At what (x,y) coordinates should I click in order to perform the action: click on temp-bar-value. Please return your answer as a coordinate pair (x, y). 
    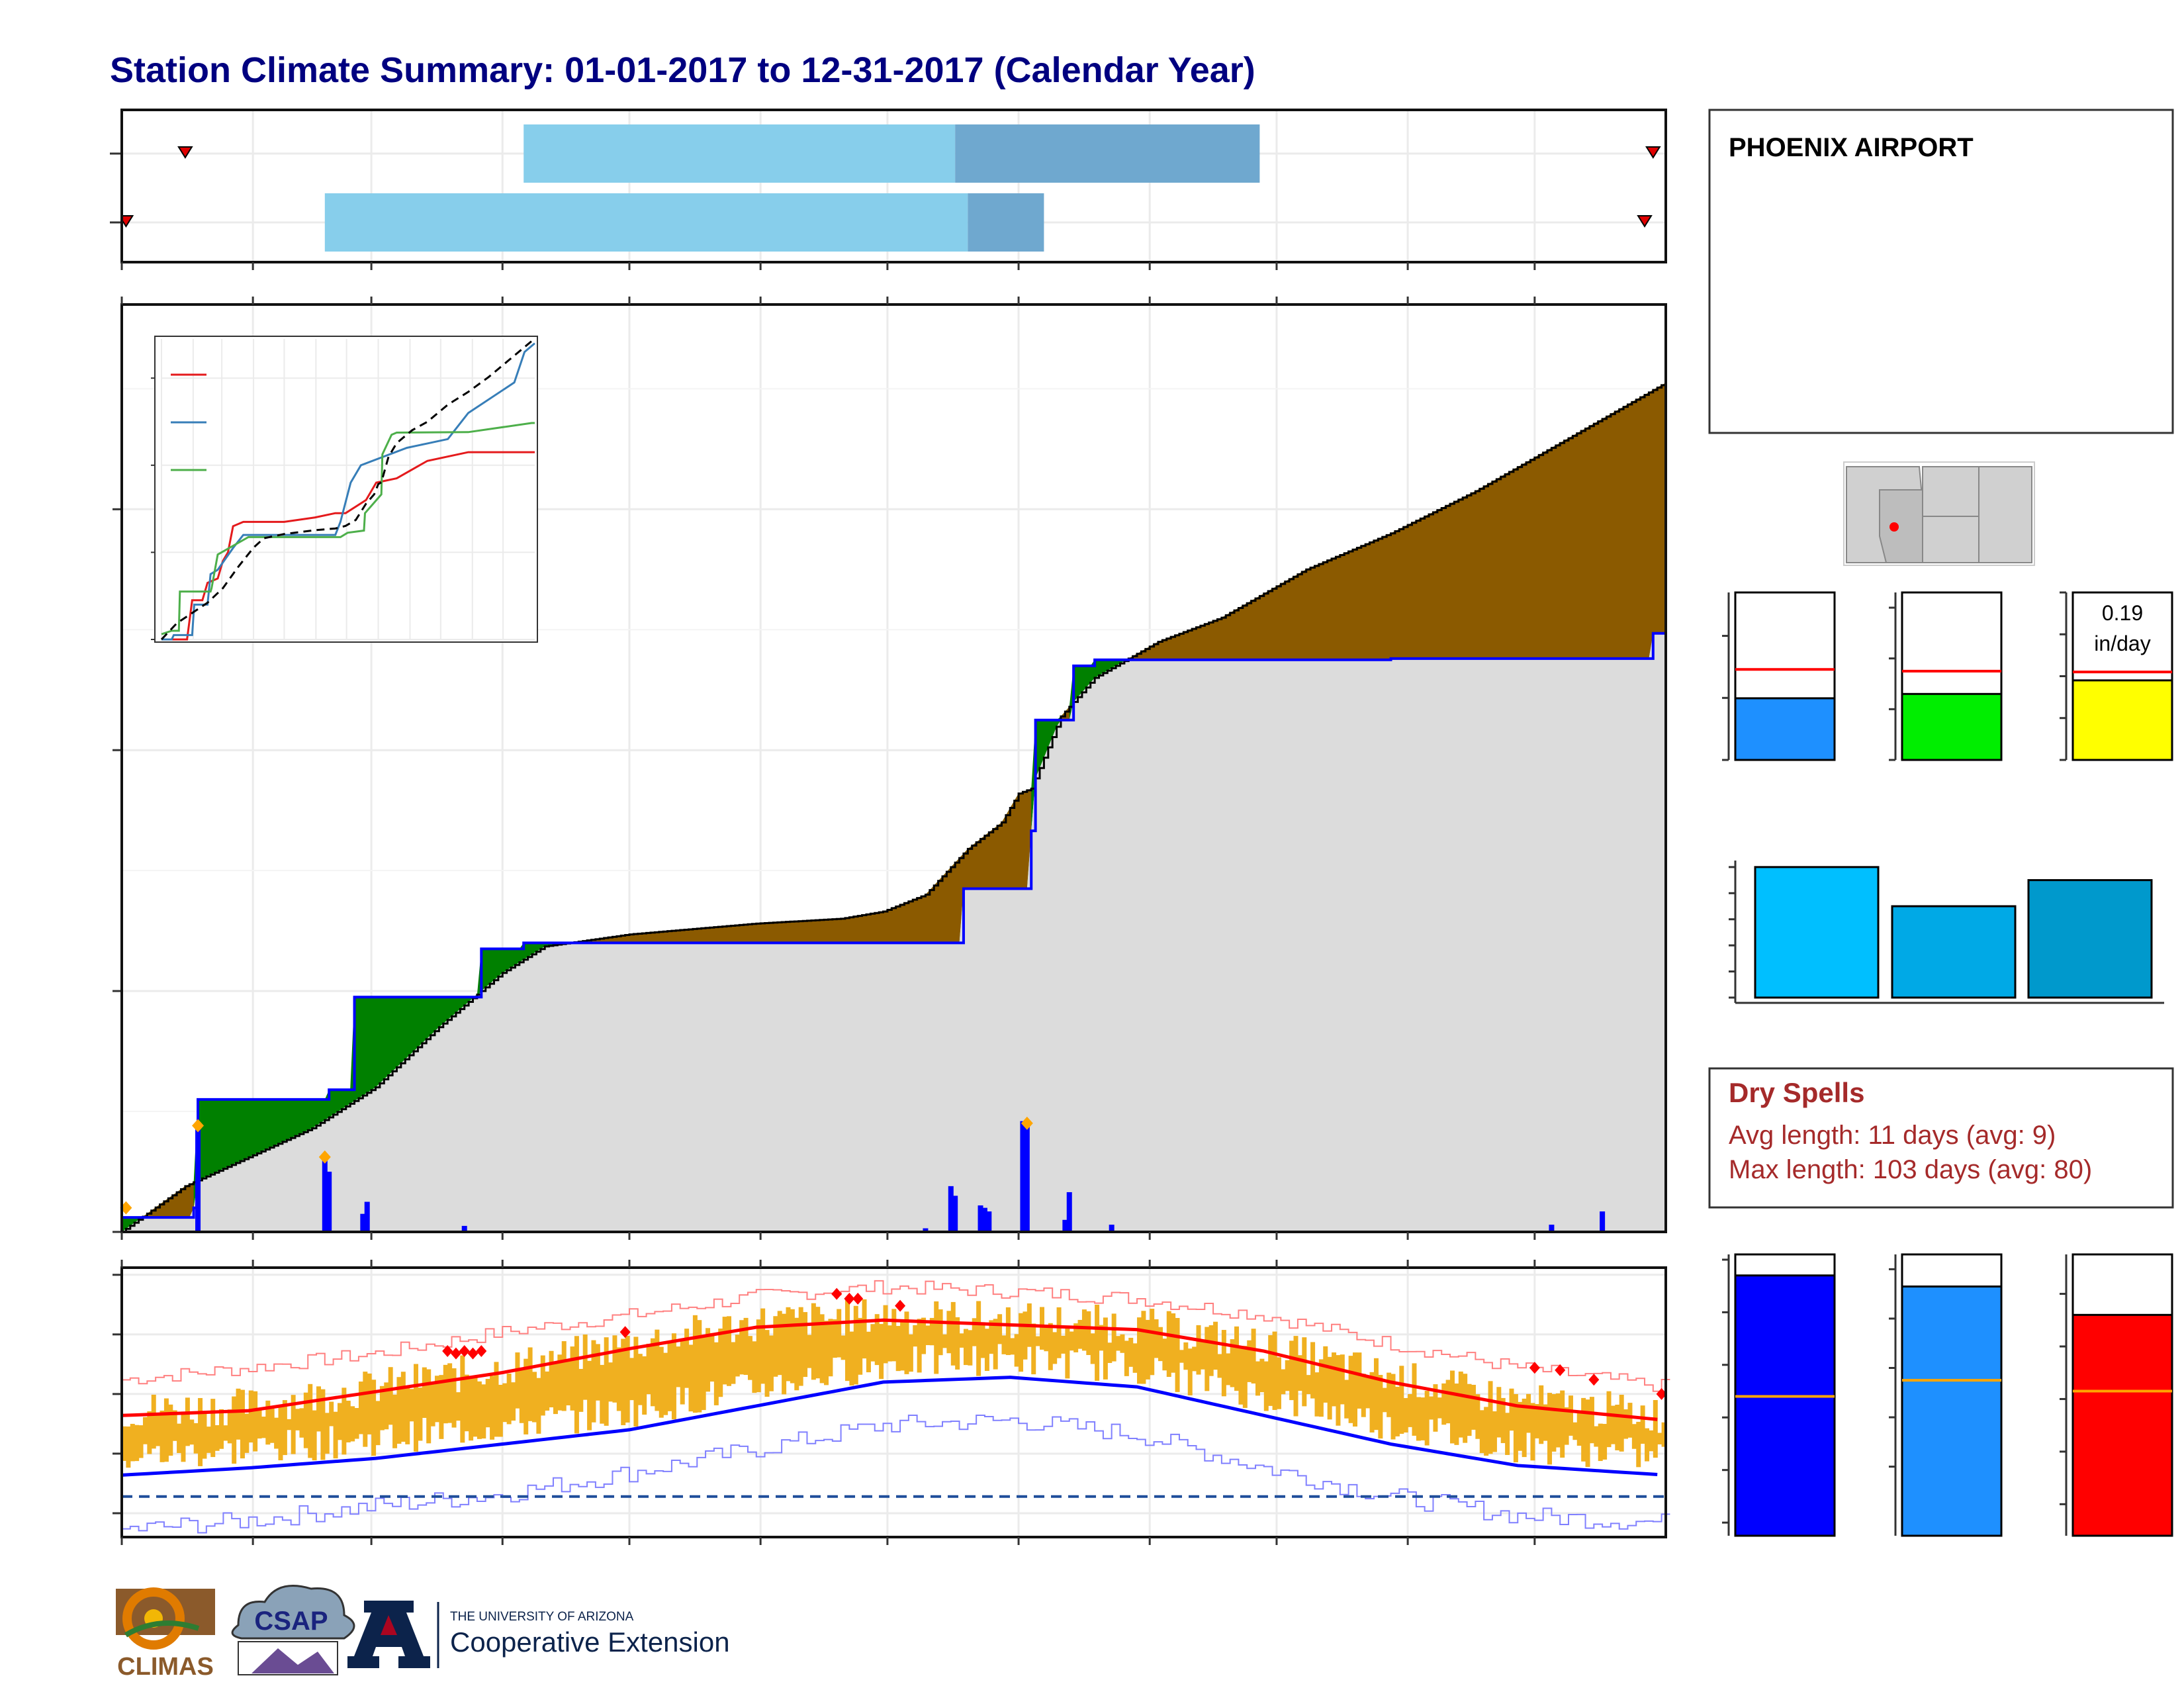
    Looking at the image, I should click on (1952, 1411).